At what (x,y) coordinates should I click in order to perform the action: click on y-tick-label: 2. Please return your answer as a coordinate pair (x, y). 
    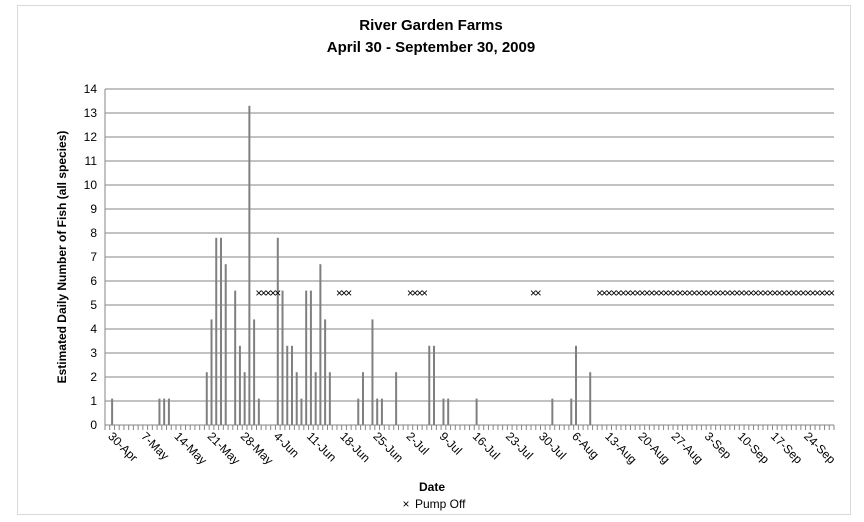
    Looking at the image, I should click on (93, 377).